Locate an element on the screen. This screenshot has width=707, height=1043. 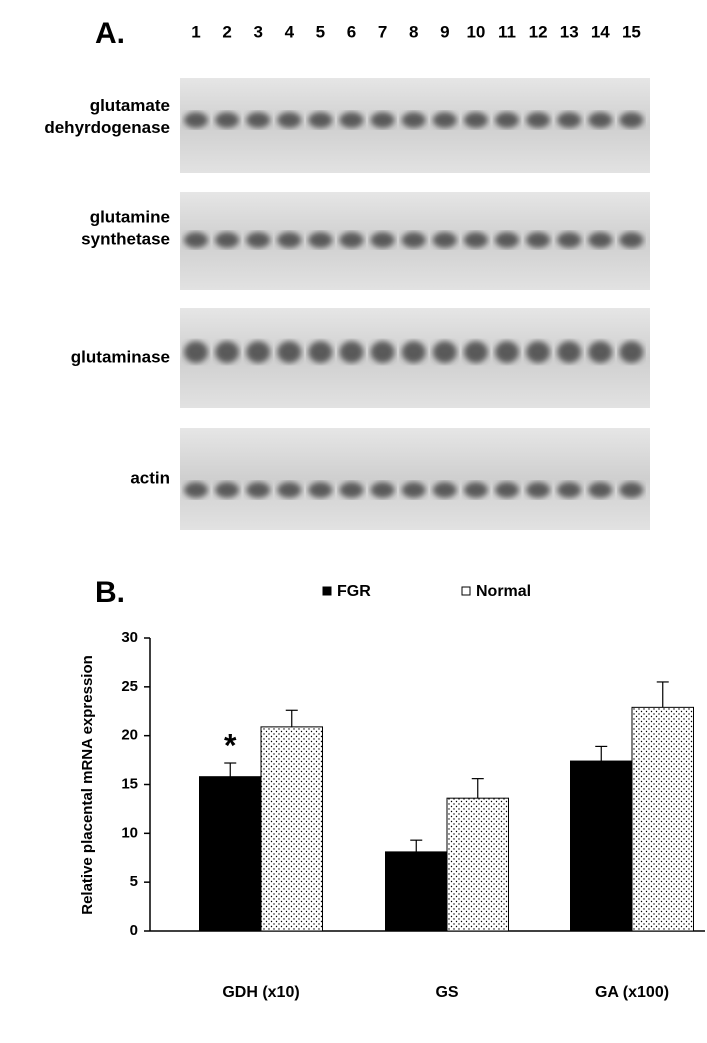
legend-label: Normal is located at coordinates (503, 591).